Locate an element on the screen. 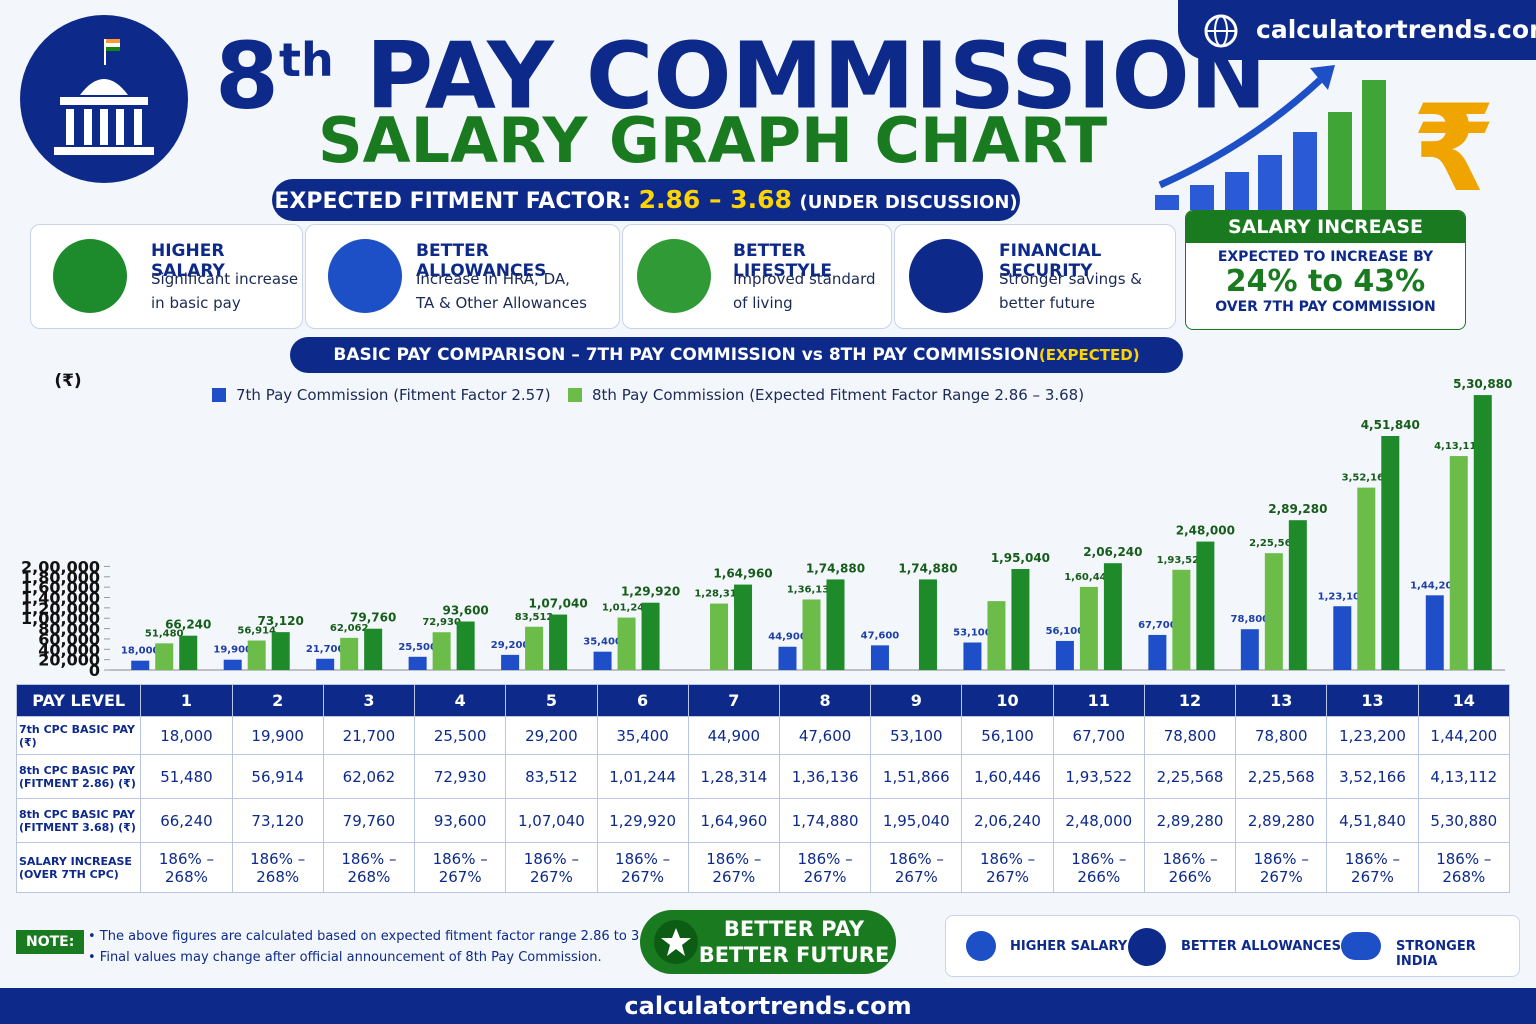  feature-title: BETTER ALLOWANCES is located at coordinates (481, 261).